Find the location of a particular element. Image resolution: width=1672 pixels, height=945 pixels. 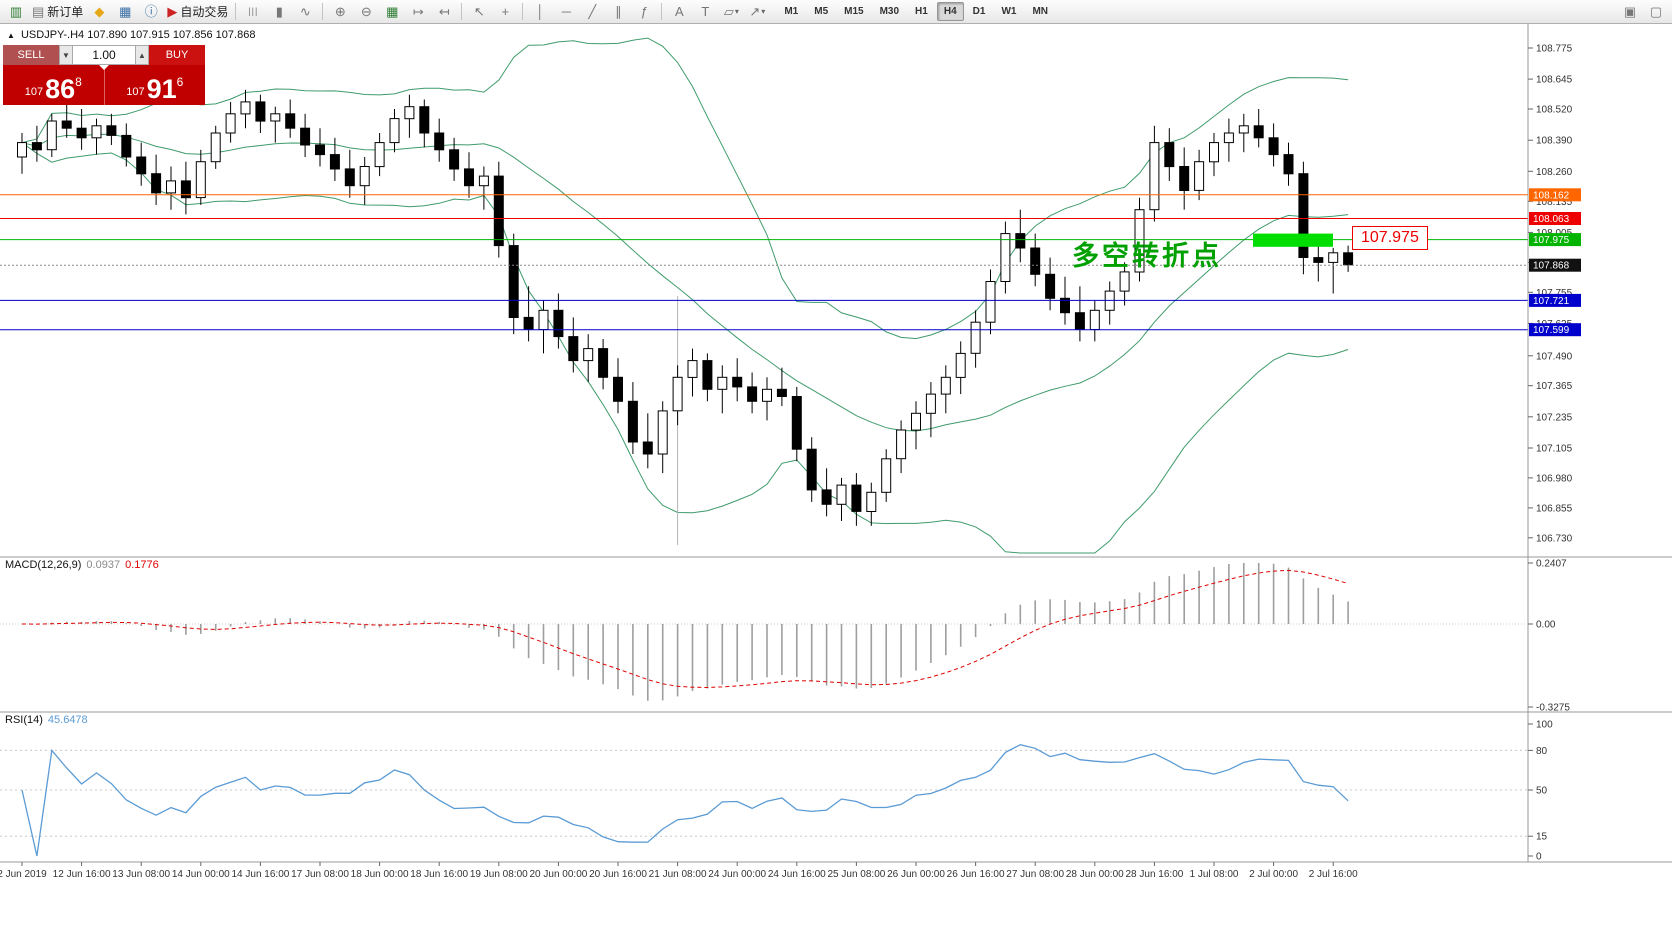

axis-label: 17 Jun 08:00 is located at coordinates (320, 874).